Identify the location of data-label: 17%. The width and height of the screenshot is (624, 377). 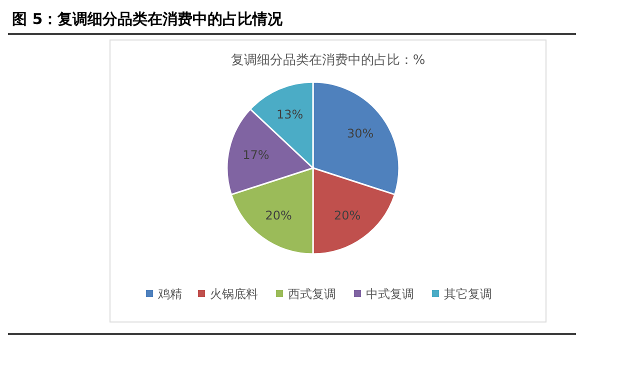
(256, 155).